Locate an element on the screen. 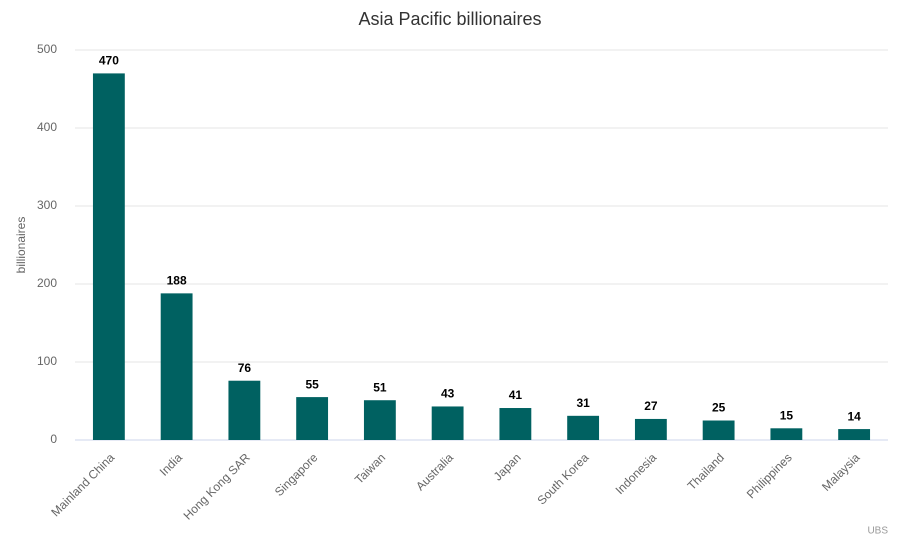 This screenshot has width=900, height=540. credit: UBS is located at coordinates (877, 531).